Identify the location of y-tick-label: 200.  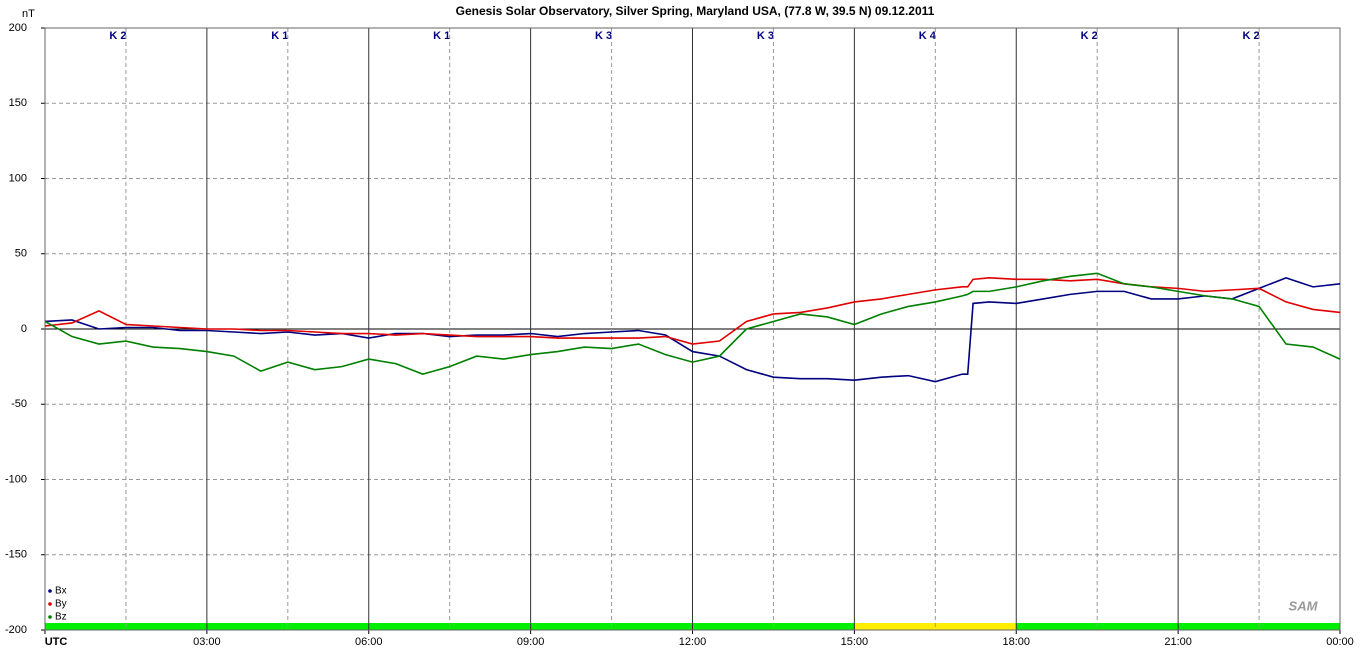
(18, 28).